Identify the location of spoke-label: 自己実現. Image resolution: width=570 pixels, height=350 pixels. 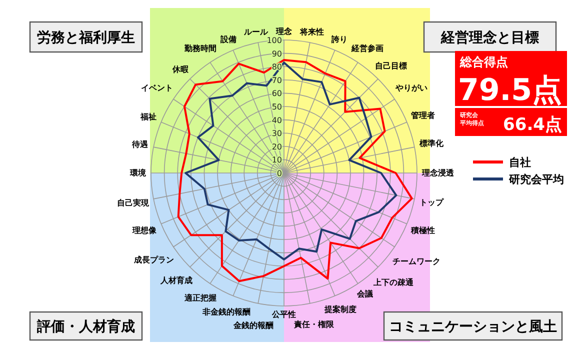
(133, 203).